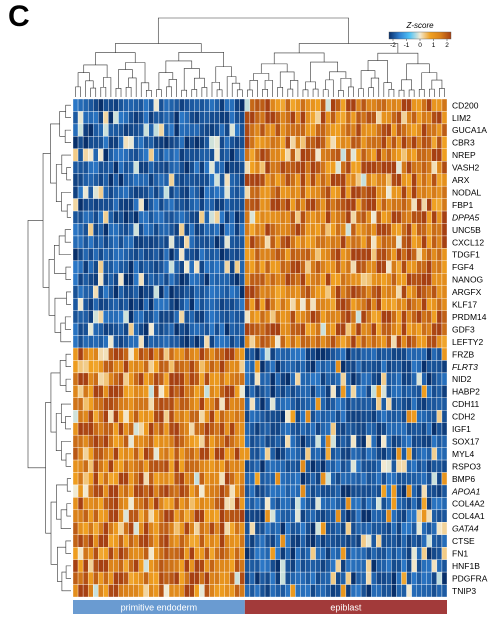 Image resolution: width=500 pixels, height=630 pixels. What do you see at coordinates (387, 89) in the screenshot?
I see `column-dendrogram-branch` at bounding box center [387, 89].